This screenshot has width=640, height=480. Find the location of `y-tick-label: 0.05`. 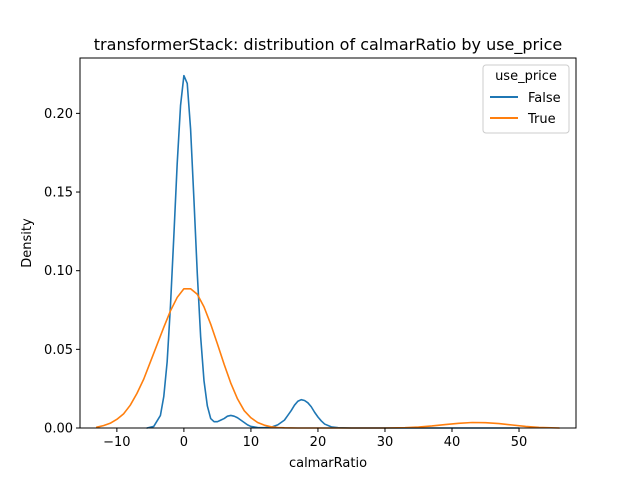

y-tick-label: 0.05 is located at coordinates (58, 350).